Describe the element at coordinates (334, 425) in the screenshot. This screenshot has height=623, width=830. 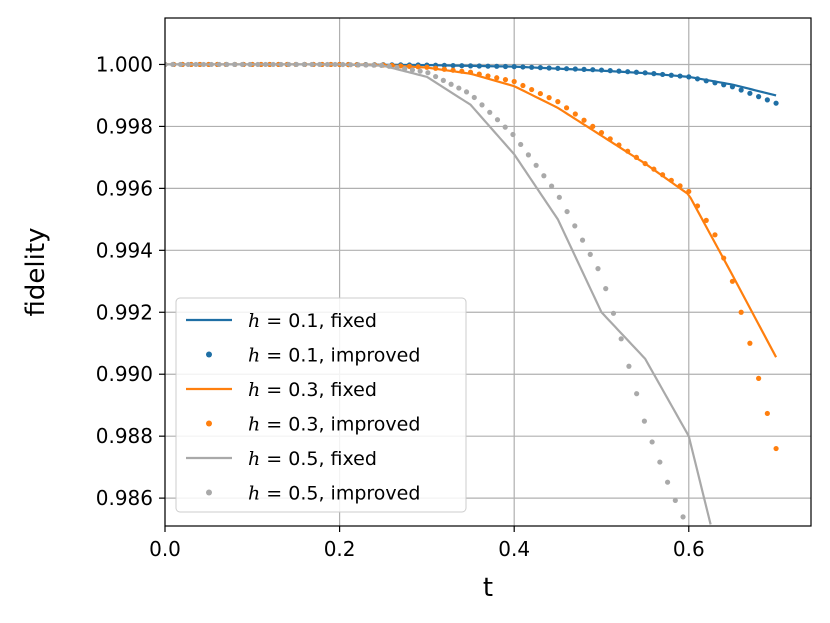
I see `legend-entry-label: h = 0.3, improved` at that location.